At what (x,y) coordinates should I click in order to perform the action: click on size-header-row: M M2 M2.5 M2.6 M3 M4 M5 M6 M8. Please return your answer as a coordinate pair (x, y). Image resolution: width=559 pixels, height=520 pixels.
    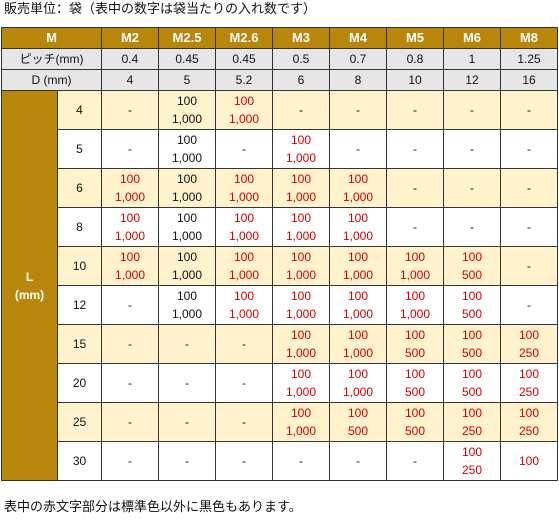
    Looking at the image, I should click on (279, 38).